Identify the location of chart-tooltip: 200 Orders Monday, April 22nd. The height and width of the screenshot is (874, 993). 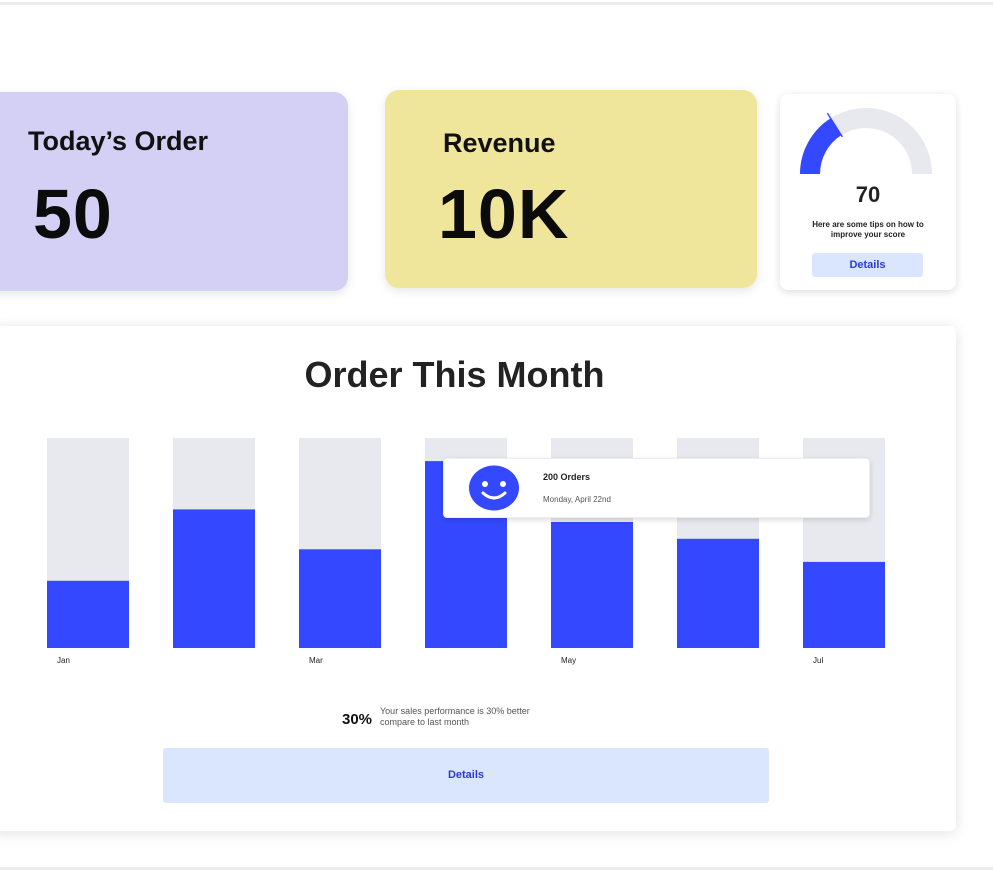
(656, 488).